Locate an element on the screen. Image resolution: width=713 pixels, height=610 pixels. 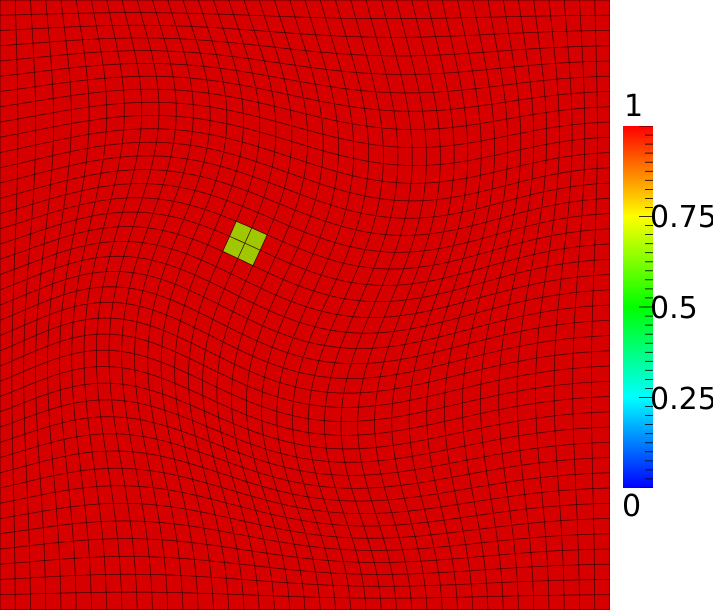
scalar-bar-min-label: 0 is located at coordinates (632, 506).